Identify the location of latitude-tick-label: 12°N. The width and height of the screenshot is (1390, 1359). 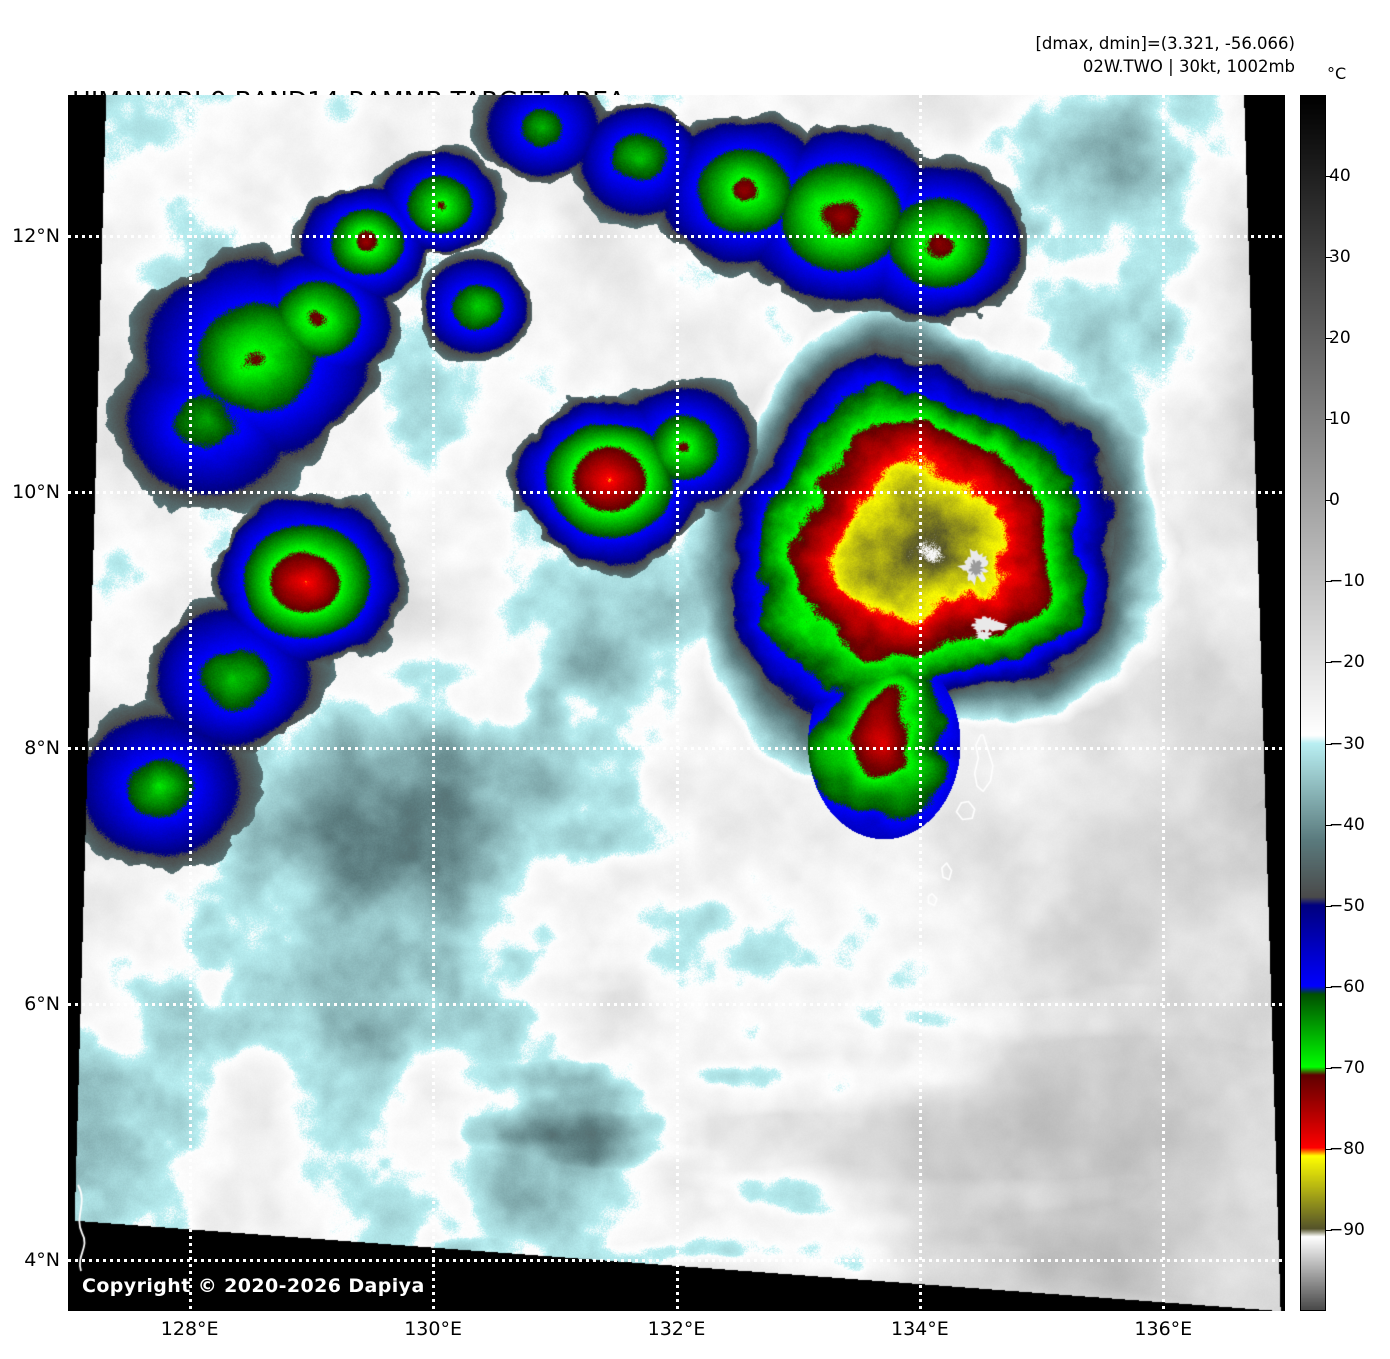
(36, 235).